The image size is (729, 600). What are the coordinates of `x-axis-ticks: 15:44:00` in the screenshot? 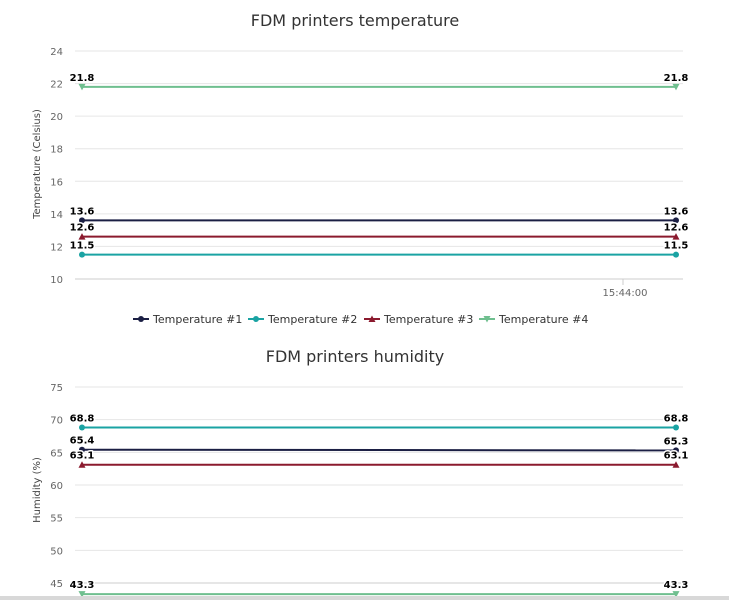 It's located at (625, 289).